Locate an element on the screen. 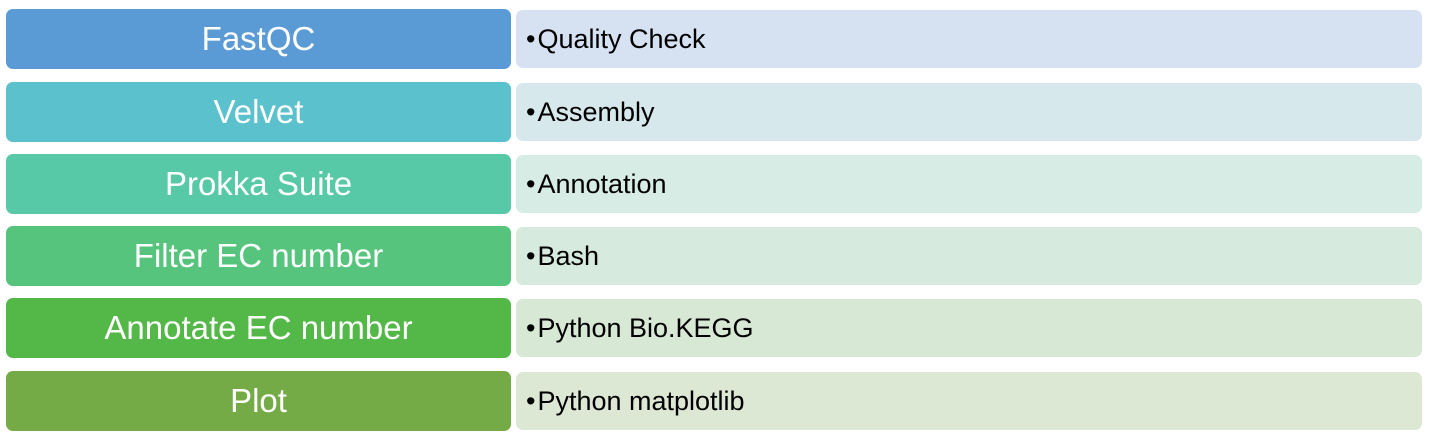  tool-label: Python Bio.KEGG is located at coordinates (645, 327).